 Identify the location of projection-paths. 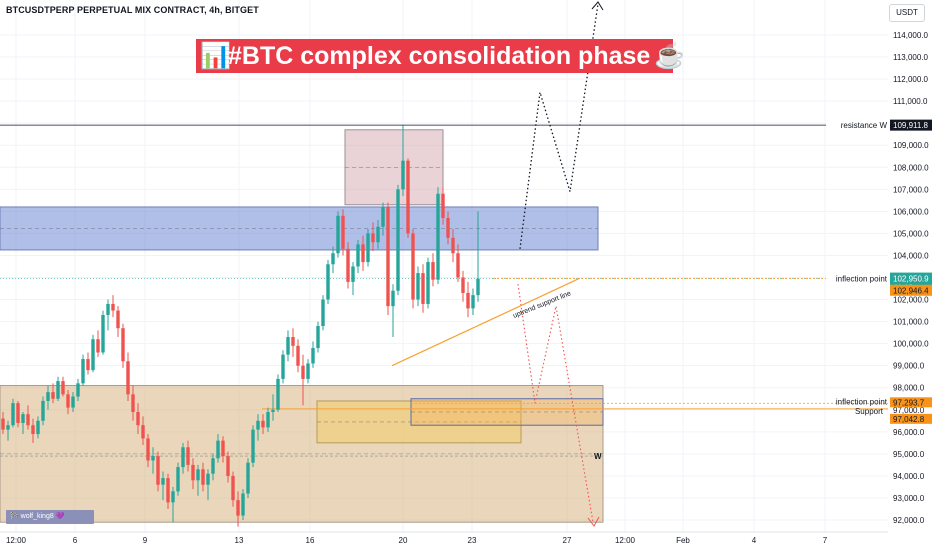
(560, 264).